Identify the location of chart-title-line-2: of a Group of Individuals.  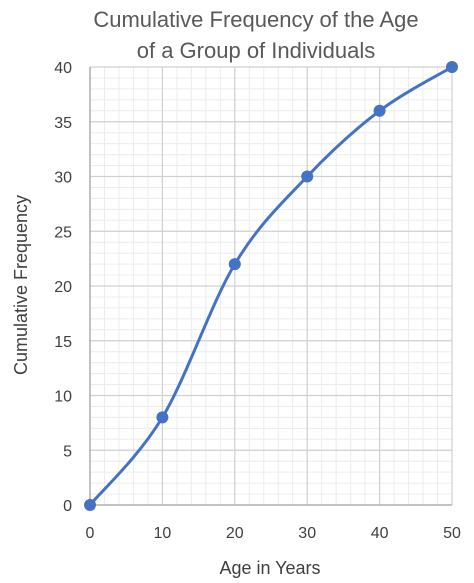
(256, 50).